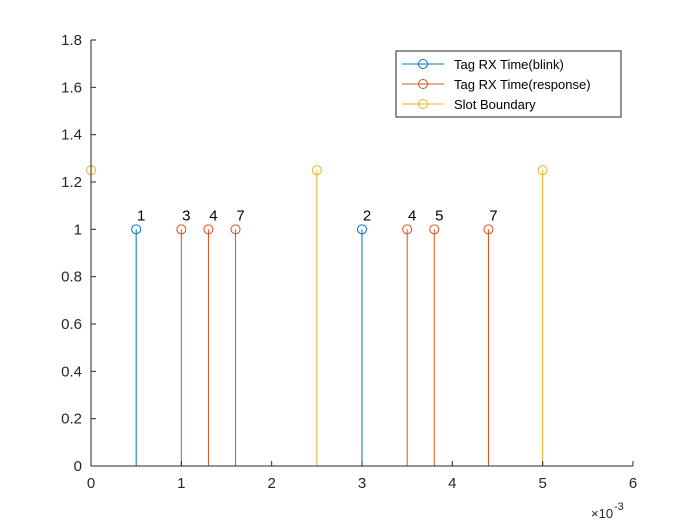  I want to click on y-tick-label: 1.6, so click(71, 87).